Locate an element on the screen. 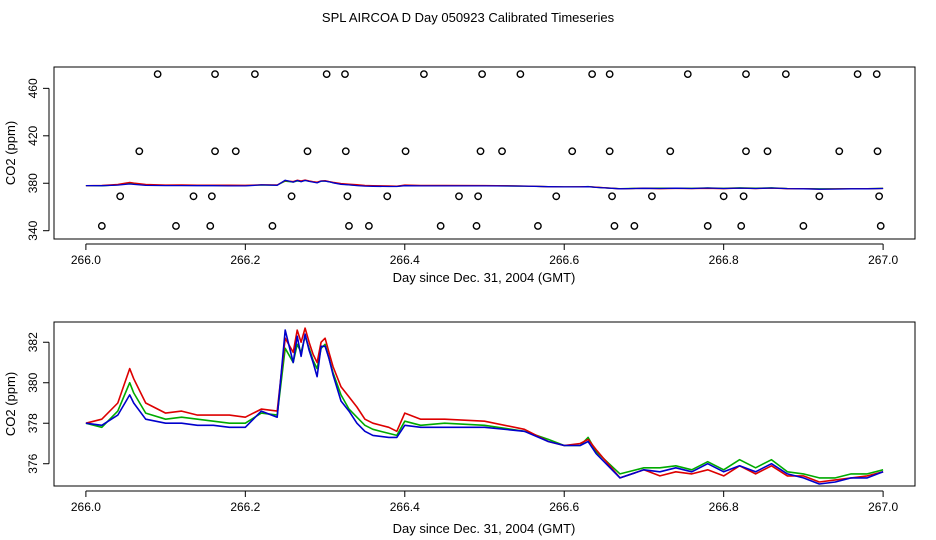 Image resolution: width=936 pixels, height=540 pixels. bottom-y-tick-label: 376 is located at coordinates (33, 463).